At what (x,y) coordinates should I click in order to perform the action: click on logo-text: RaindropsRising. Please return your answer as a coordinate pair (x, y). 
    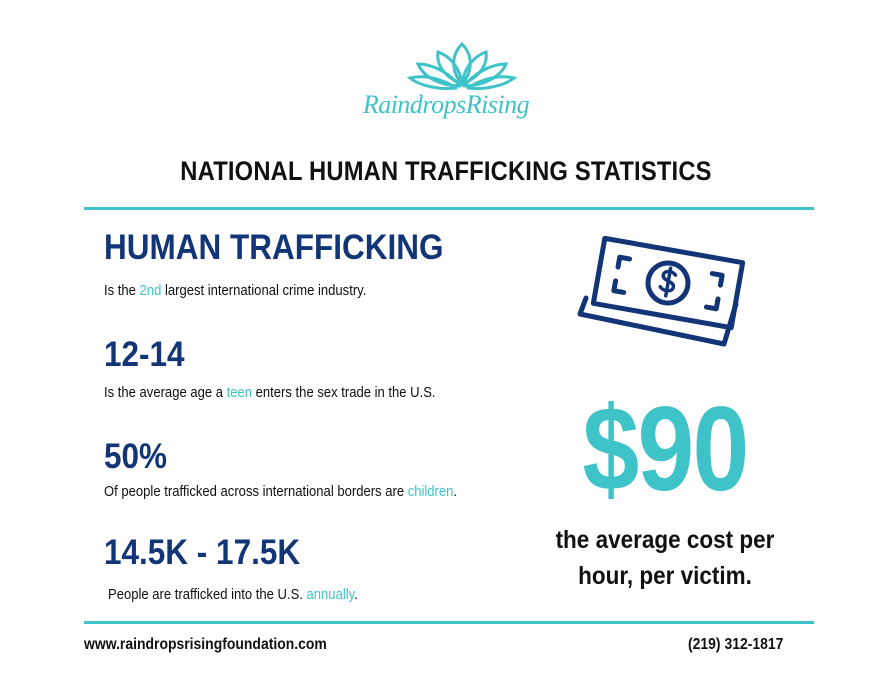
    Looking at the image, I should click on (446, 104).